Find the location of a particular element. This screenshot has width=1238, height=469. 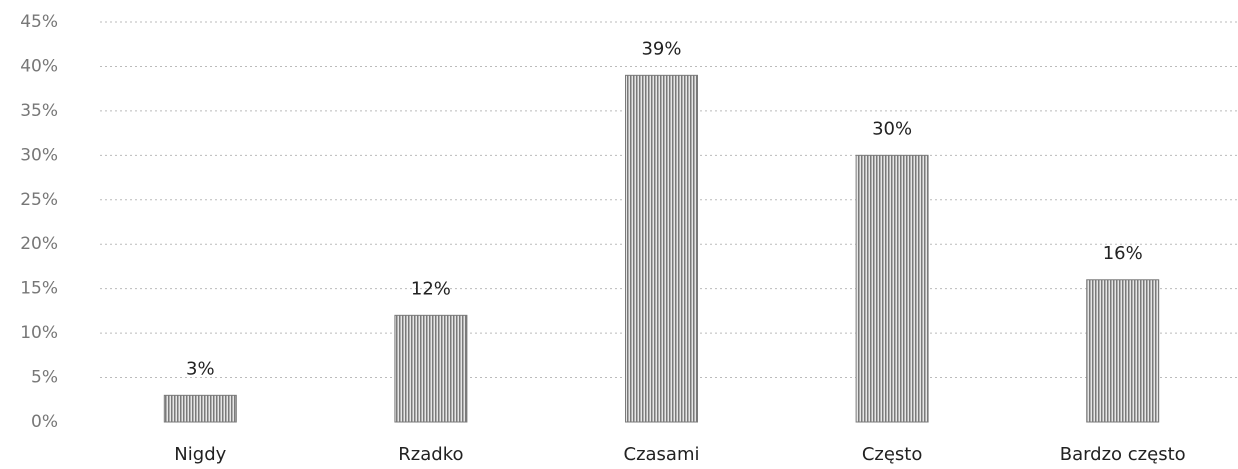

x-tick-label: Bardzo często is located at coordinates (1123, 454).